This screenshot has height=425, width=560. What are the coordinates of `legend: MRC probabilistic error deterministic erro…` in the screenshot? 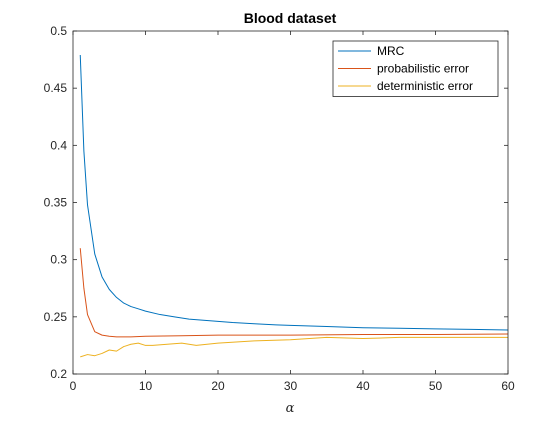 It's located at (415, 68).